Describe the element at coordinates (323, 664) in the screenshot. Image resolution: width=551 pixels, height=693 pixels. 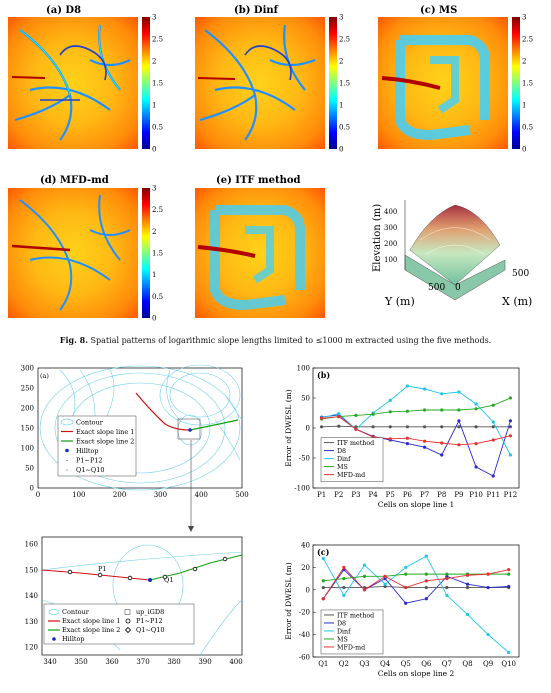
I see `chart-xtick-label: Q1` at that location.